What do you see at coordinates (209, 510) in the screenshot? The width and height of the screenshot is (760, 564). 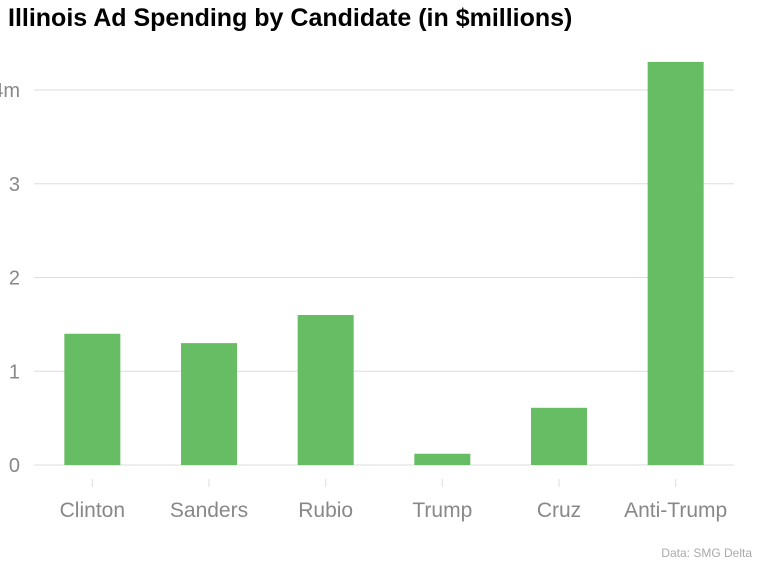 I see `x-tick-label: Sanders` at bounding box center [209, 510].